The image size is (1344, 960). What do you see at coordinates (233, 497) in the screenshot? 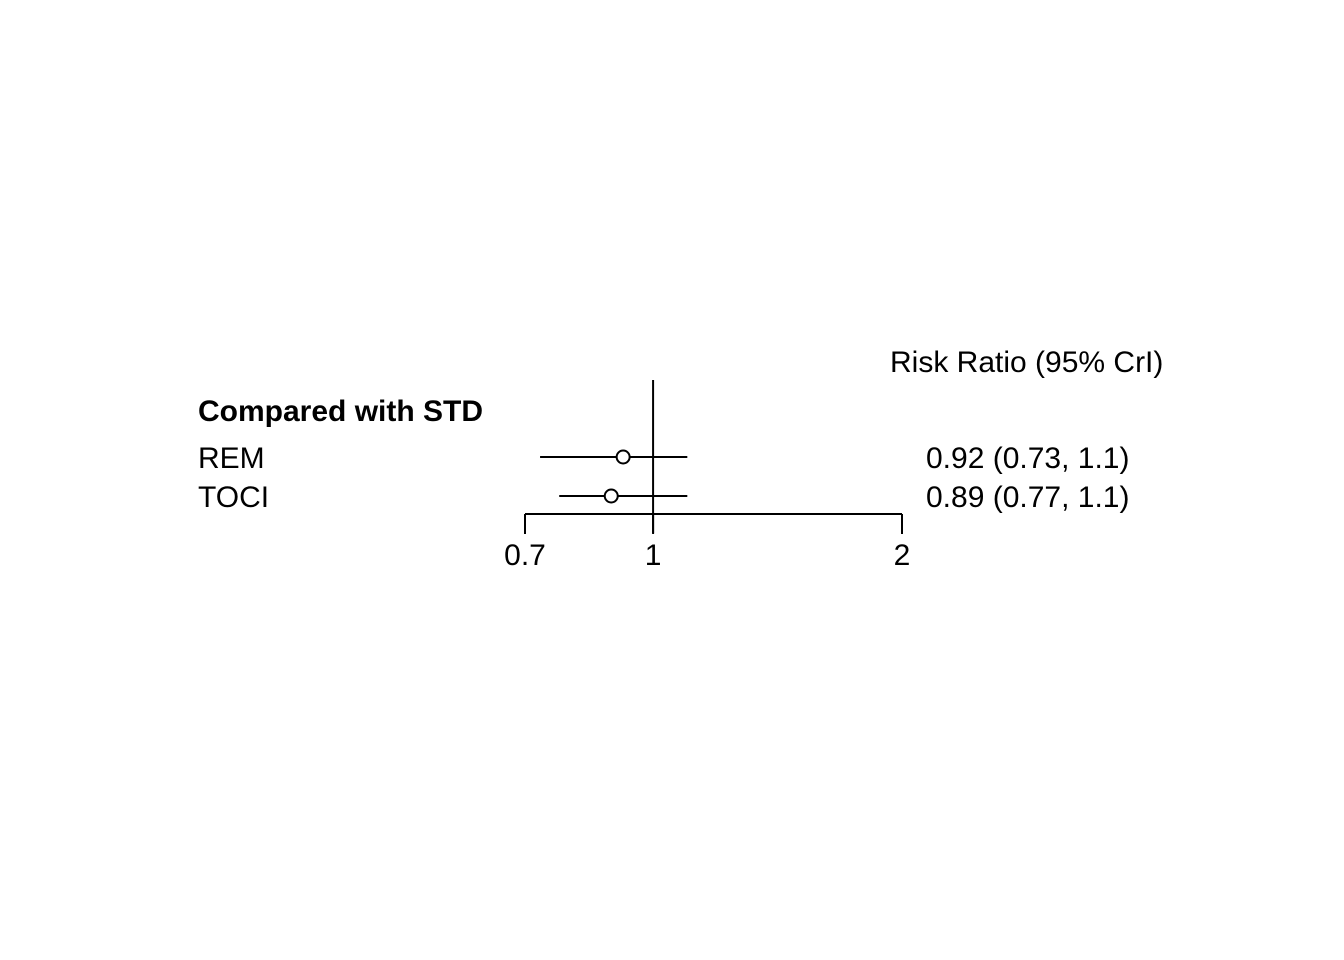
I see `row-label: TOCI` at bounding box center [233, 497].